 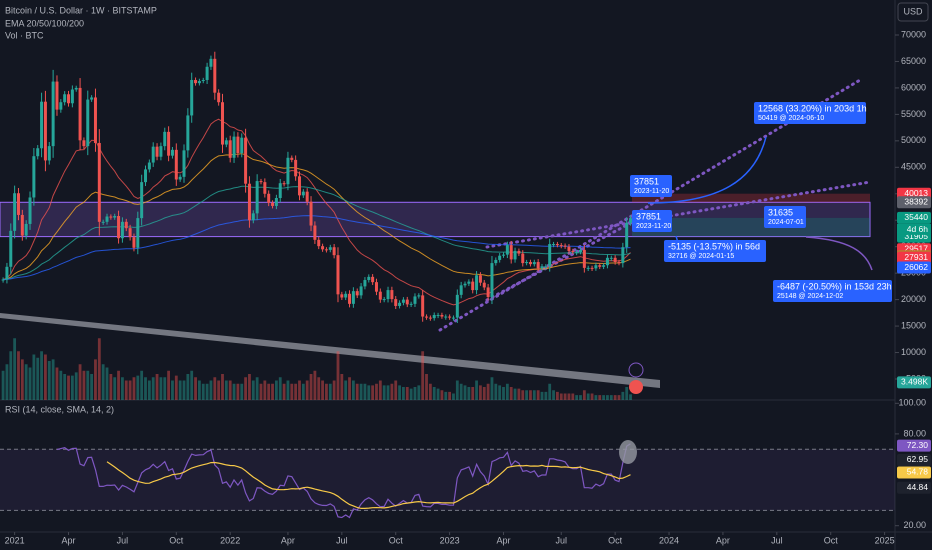 What do you see at coordinates (707, 170) in the screenshot?
I see `projection-curve` at bounding box center [707, 170].